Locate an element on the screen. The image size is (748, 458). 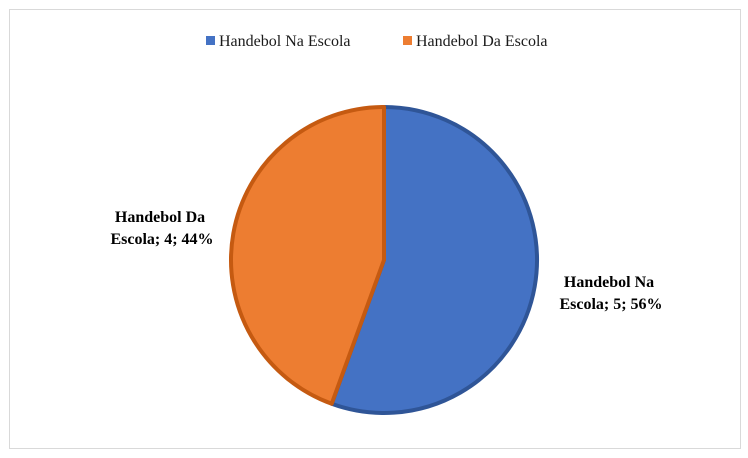
legend-item-handebol-da-escola: Handebol Da Escola is located at coordinates (475, 41).